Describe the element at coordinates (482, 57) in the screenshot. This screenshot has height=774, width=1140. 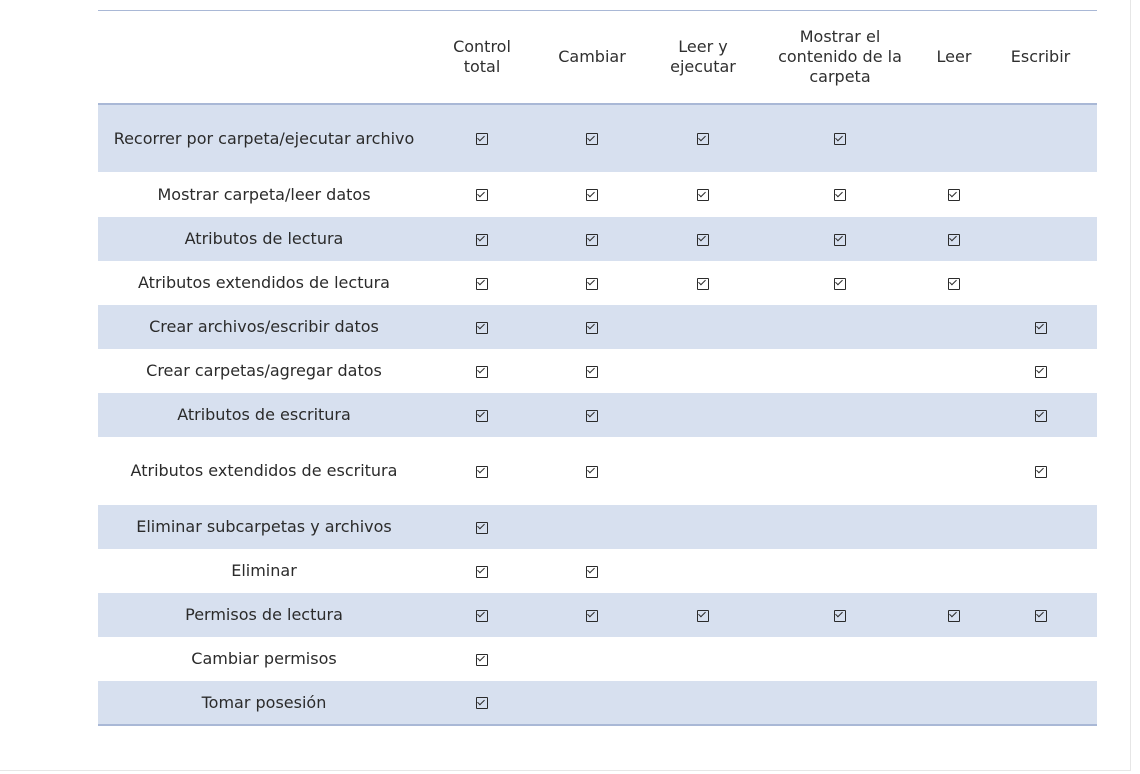
I see `column-header-control-total: Control total` at that location.